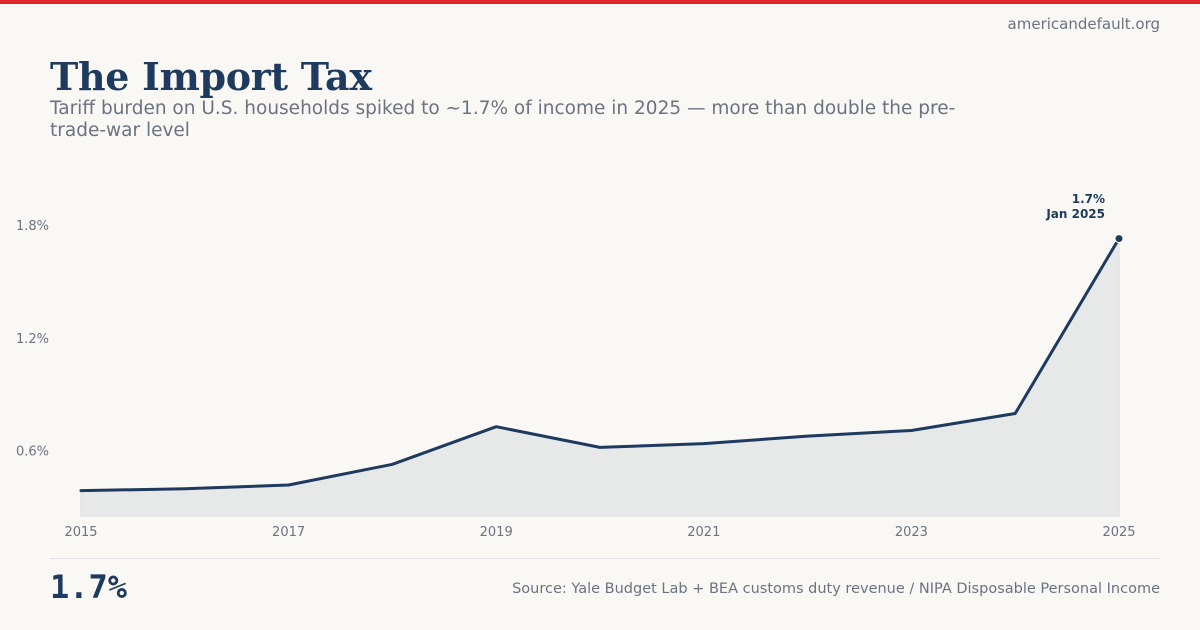 The width and height of the screenshot is (1200, 630). What do you see at coordinates (605, 558) in the screenshot?
I see `footer-divider` at bounding box center [605, 558].